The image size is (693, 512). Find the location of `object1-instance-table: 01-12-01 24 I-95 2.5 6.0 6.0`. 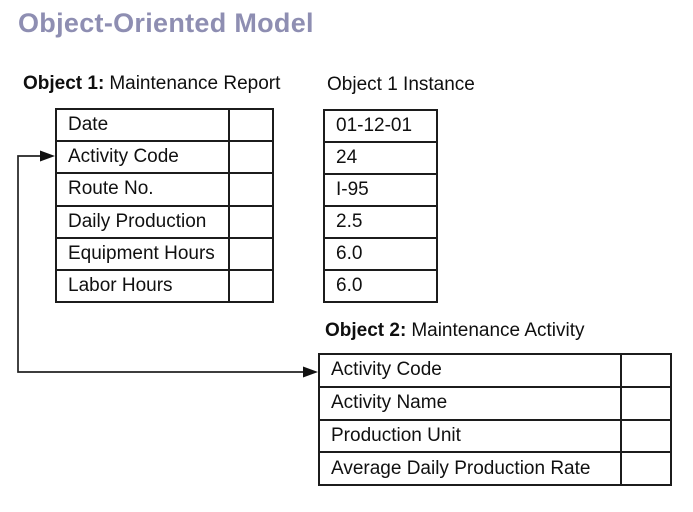

object1-instance-table: 01-12-01 24 I-95 2.5 6.0 6.0 is located at coordinates (380, 206).